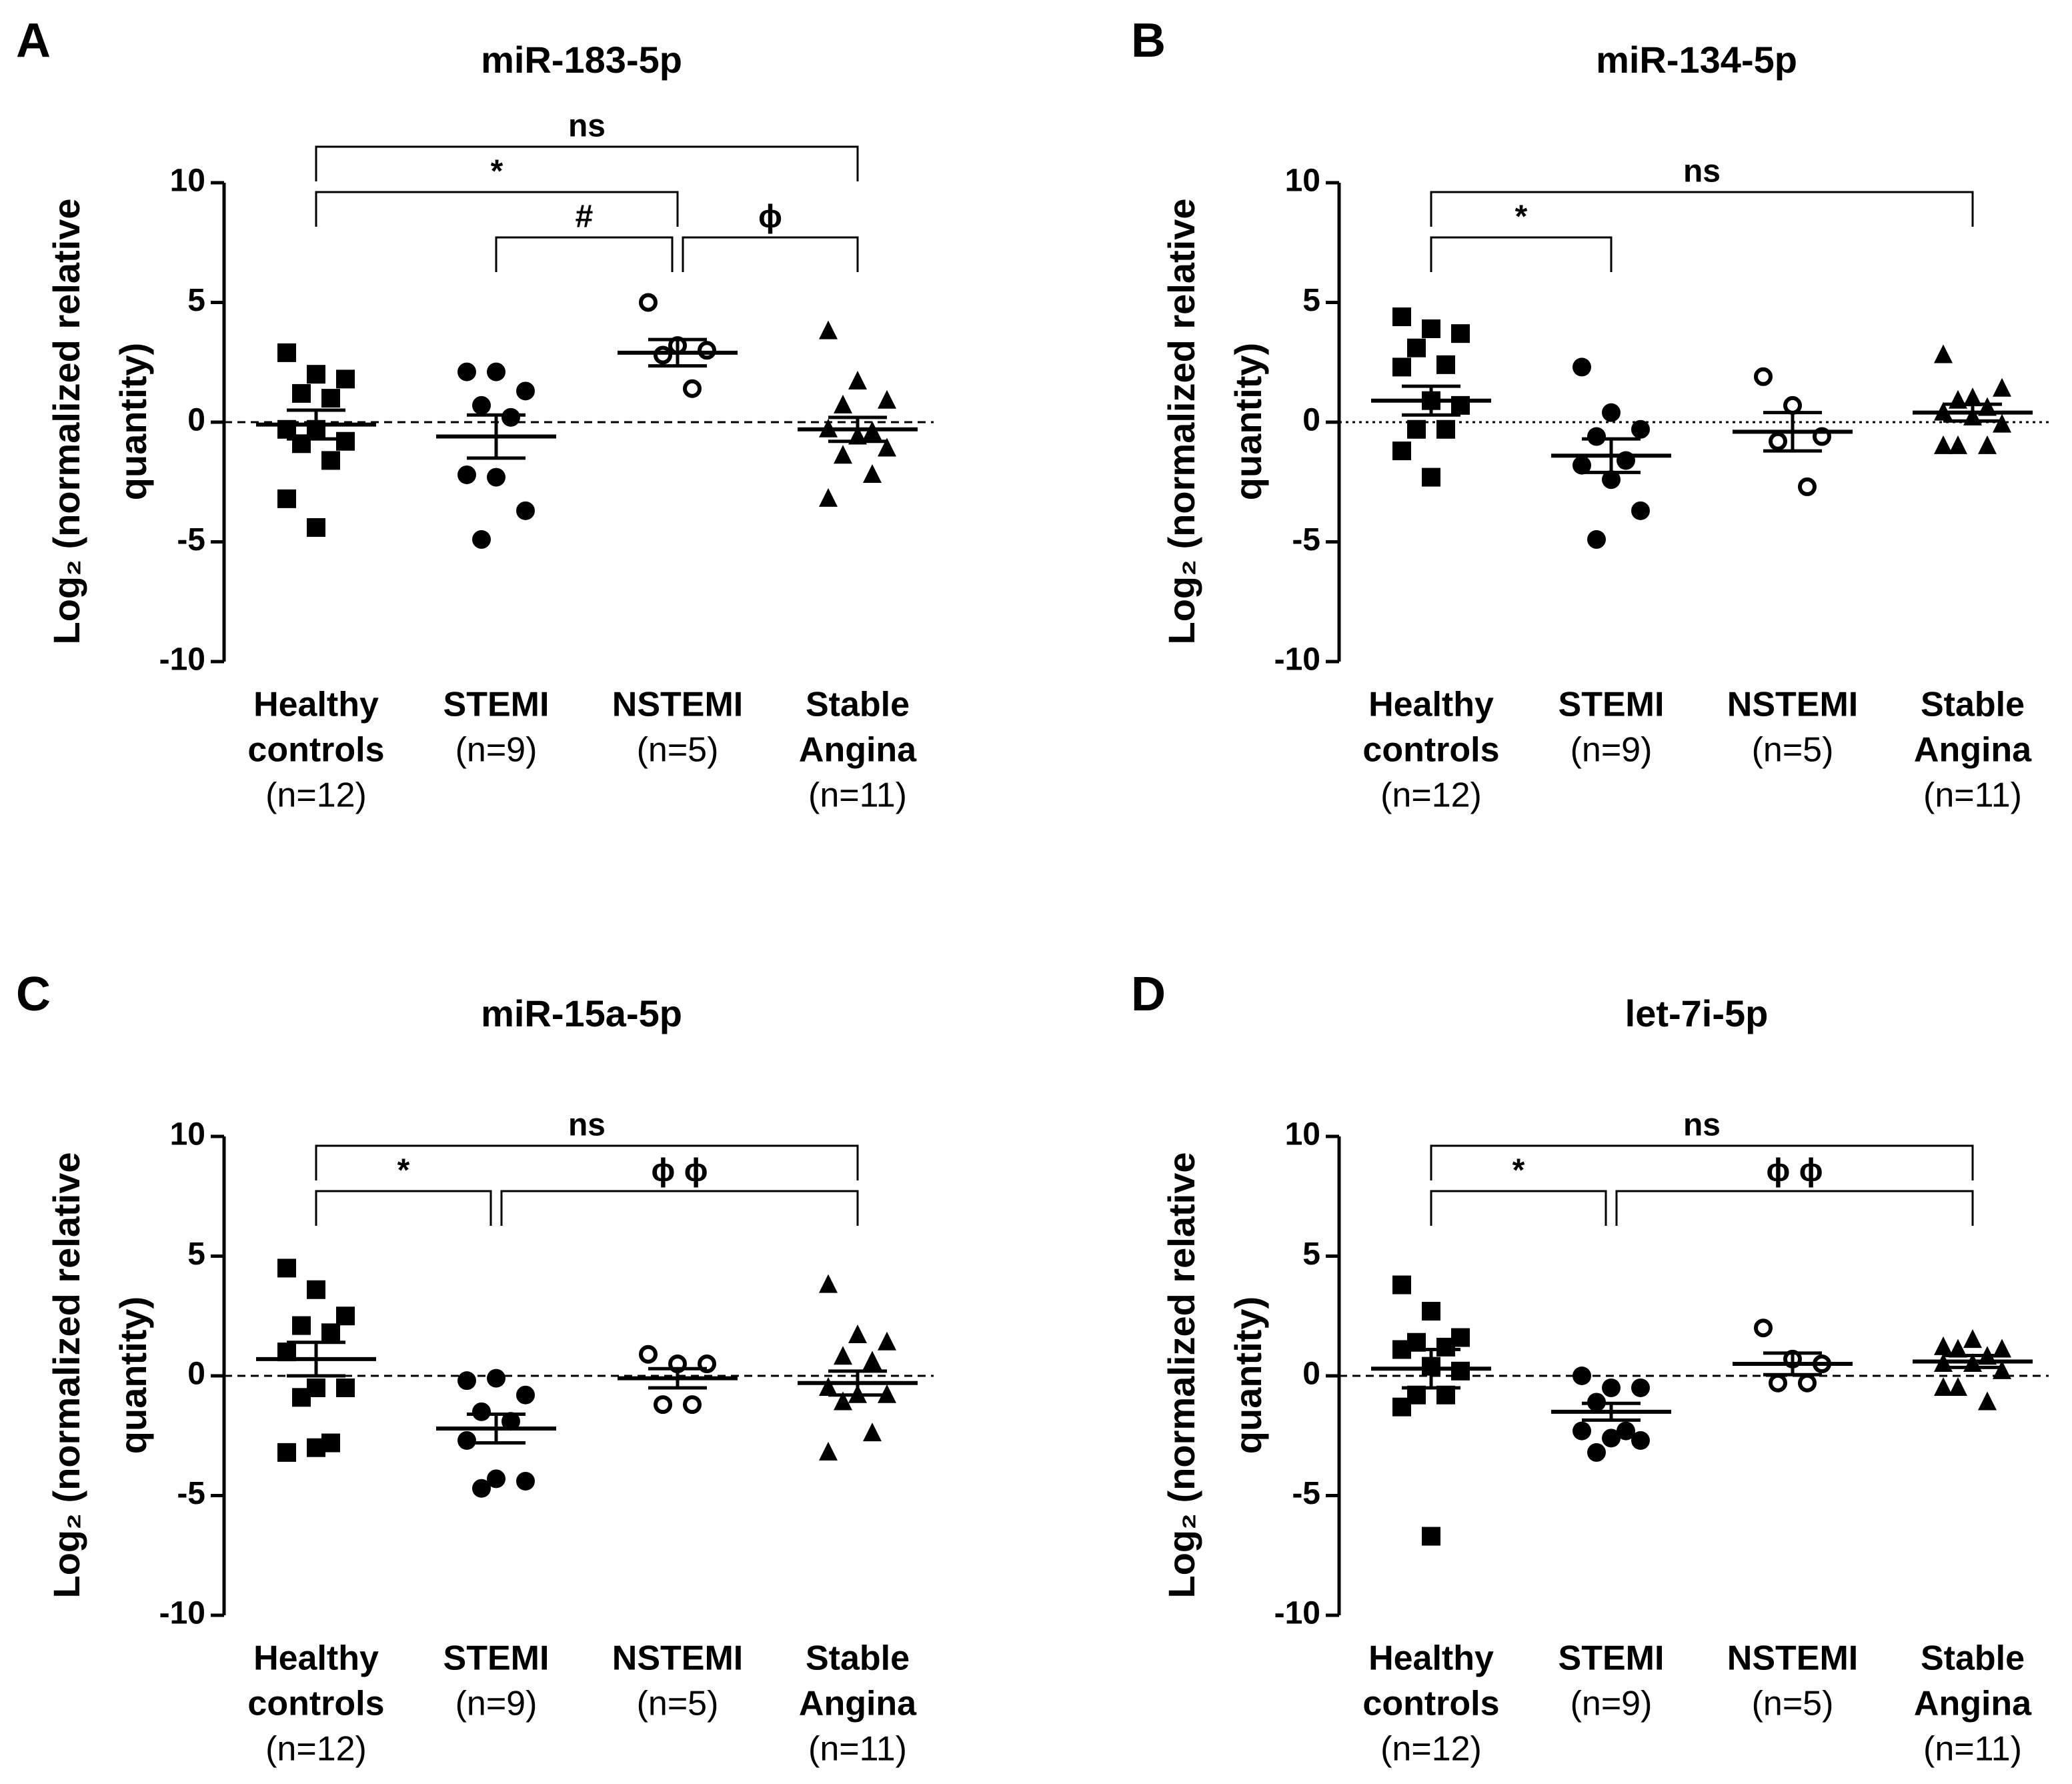  I want to click on y-tick-label: 5, so click(1311, 300).